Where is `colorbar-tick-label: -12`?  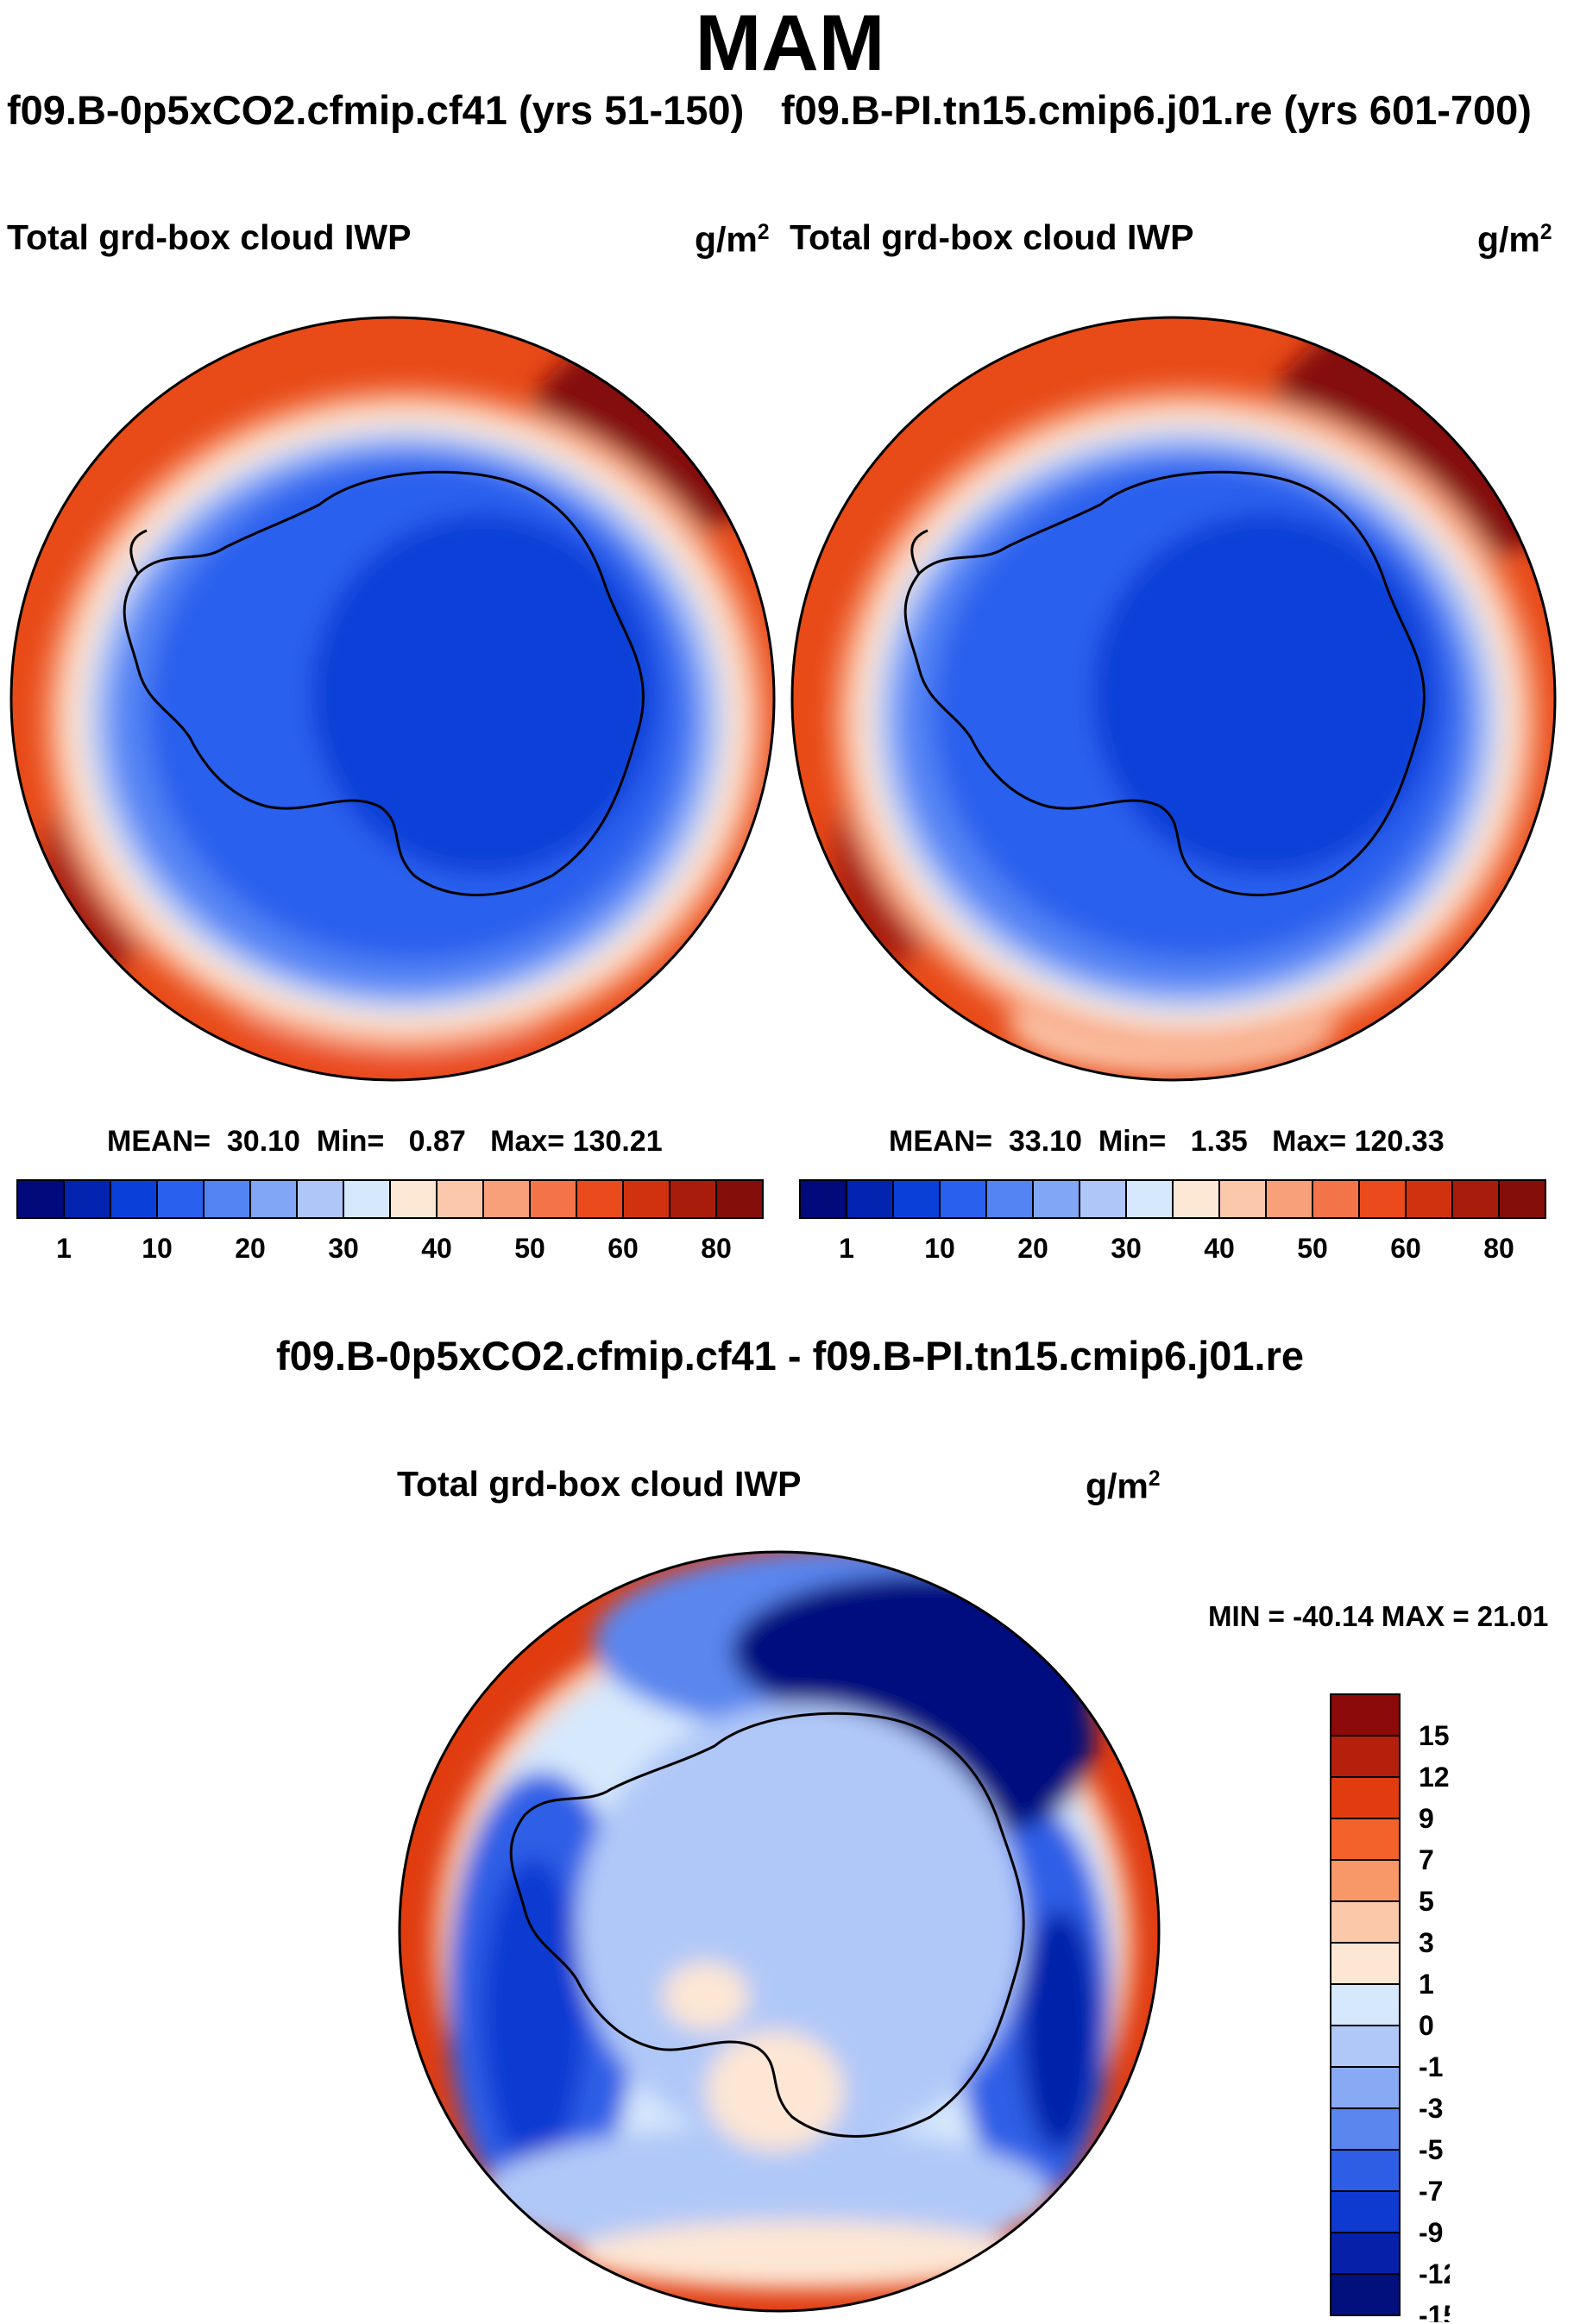
colorbar-tick-label: -12 is located at coordinates (1434, 2274).